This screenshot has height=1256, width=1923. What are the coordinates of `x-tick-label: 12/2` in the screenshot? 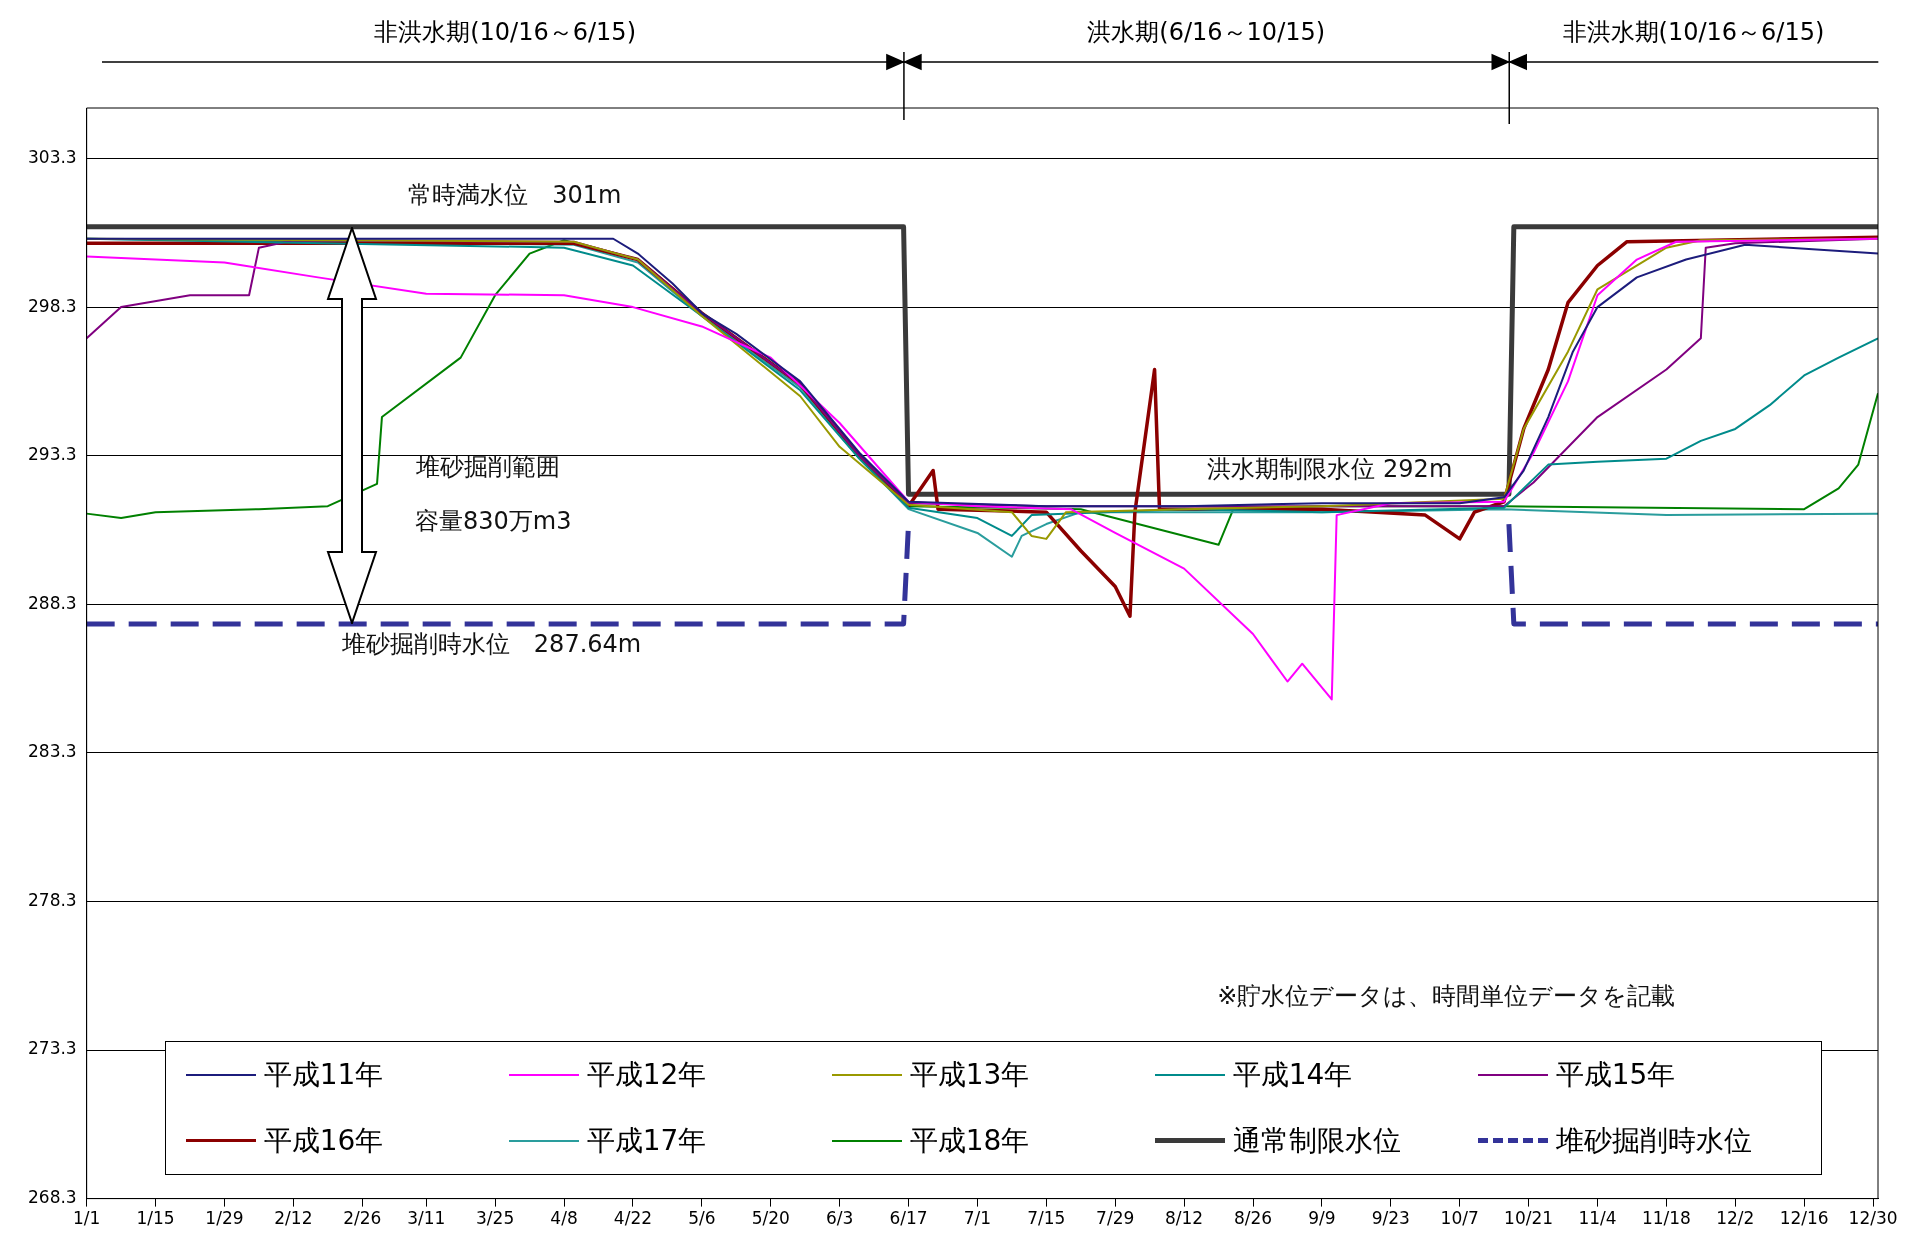 It's located at (1735, 1218).